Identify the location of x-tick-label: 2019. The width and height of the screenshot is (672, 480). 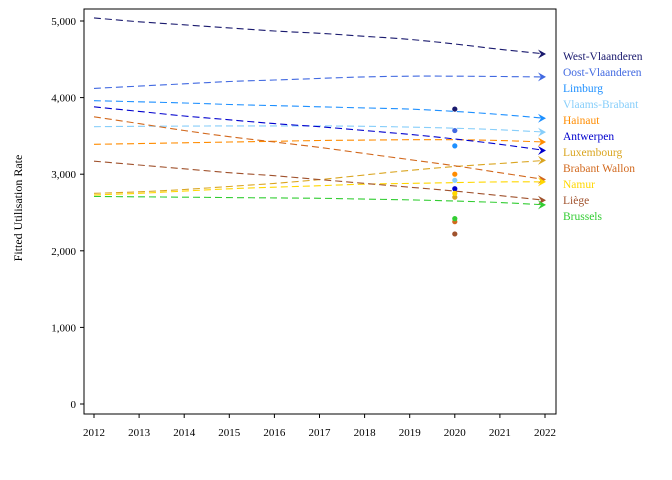
(410, 433).